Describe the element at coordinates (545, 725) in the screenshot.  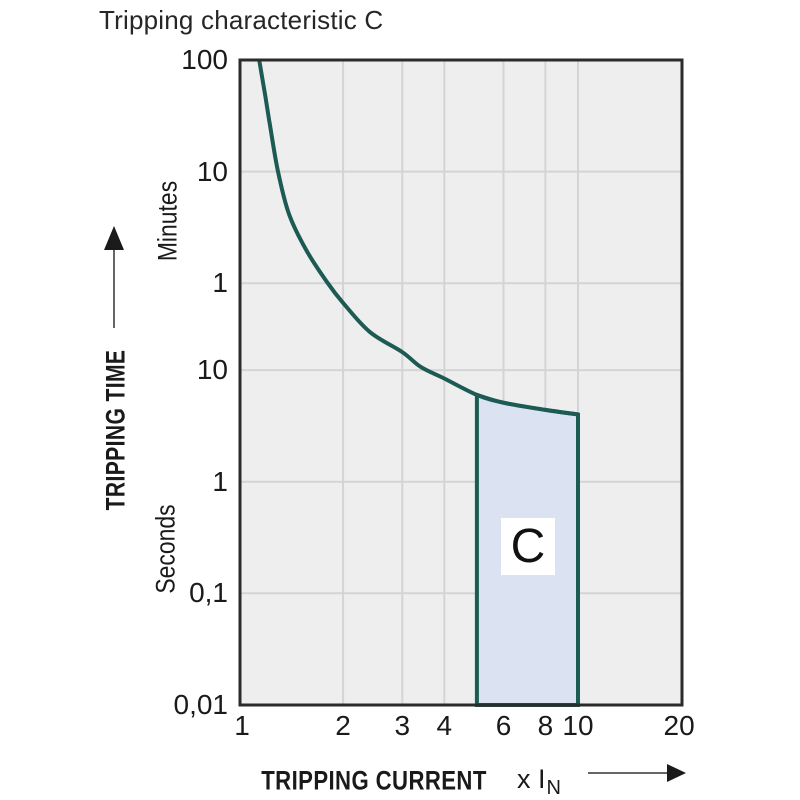
I see `x-tick-label: 8` at that location.